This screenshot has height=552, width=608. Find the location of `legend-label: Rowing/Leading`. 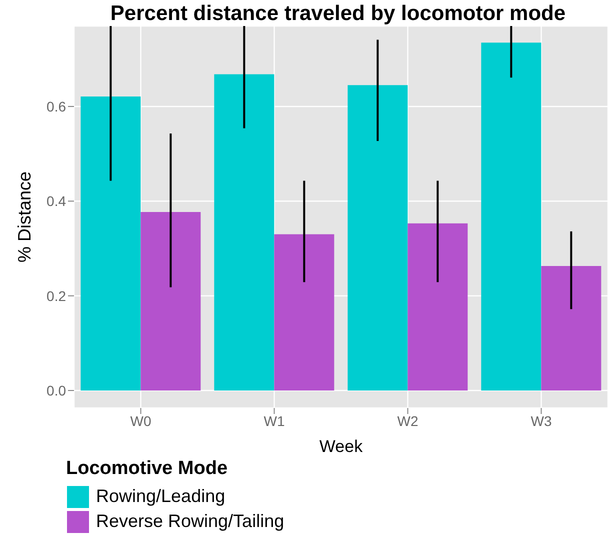

legend-label: Rowing/Leading is located at coordinates (161, 496).